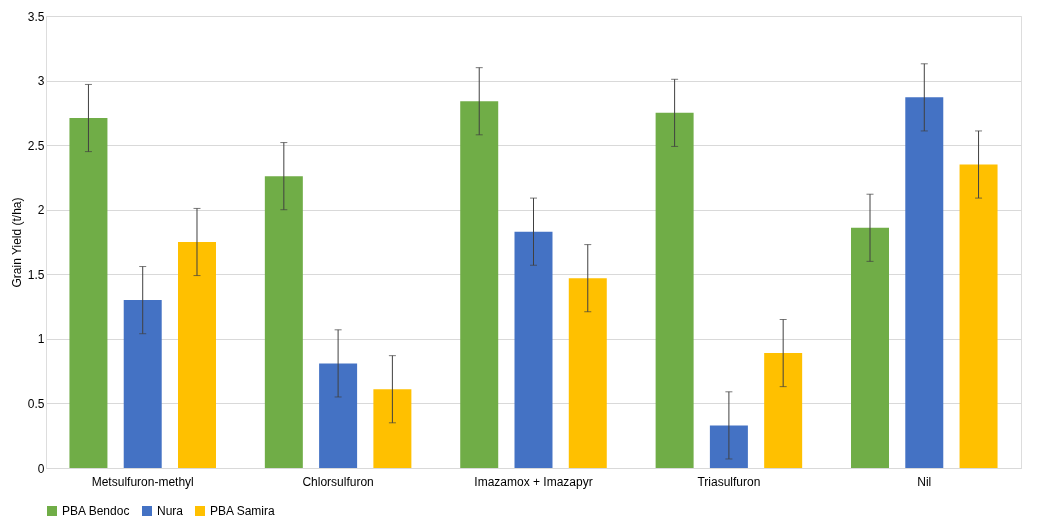  I want to click on x-tick-label: Nil, so click(924, 481).